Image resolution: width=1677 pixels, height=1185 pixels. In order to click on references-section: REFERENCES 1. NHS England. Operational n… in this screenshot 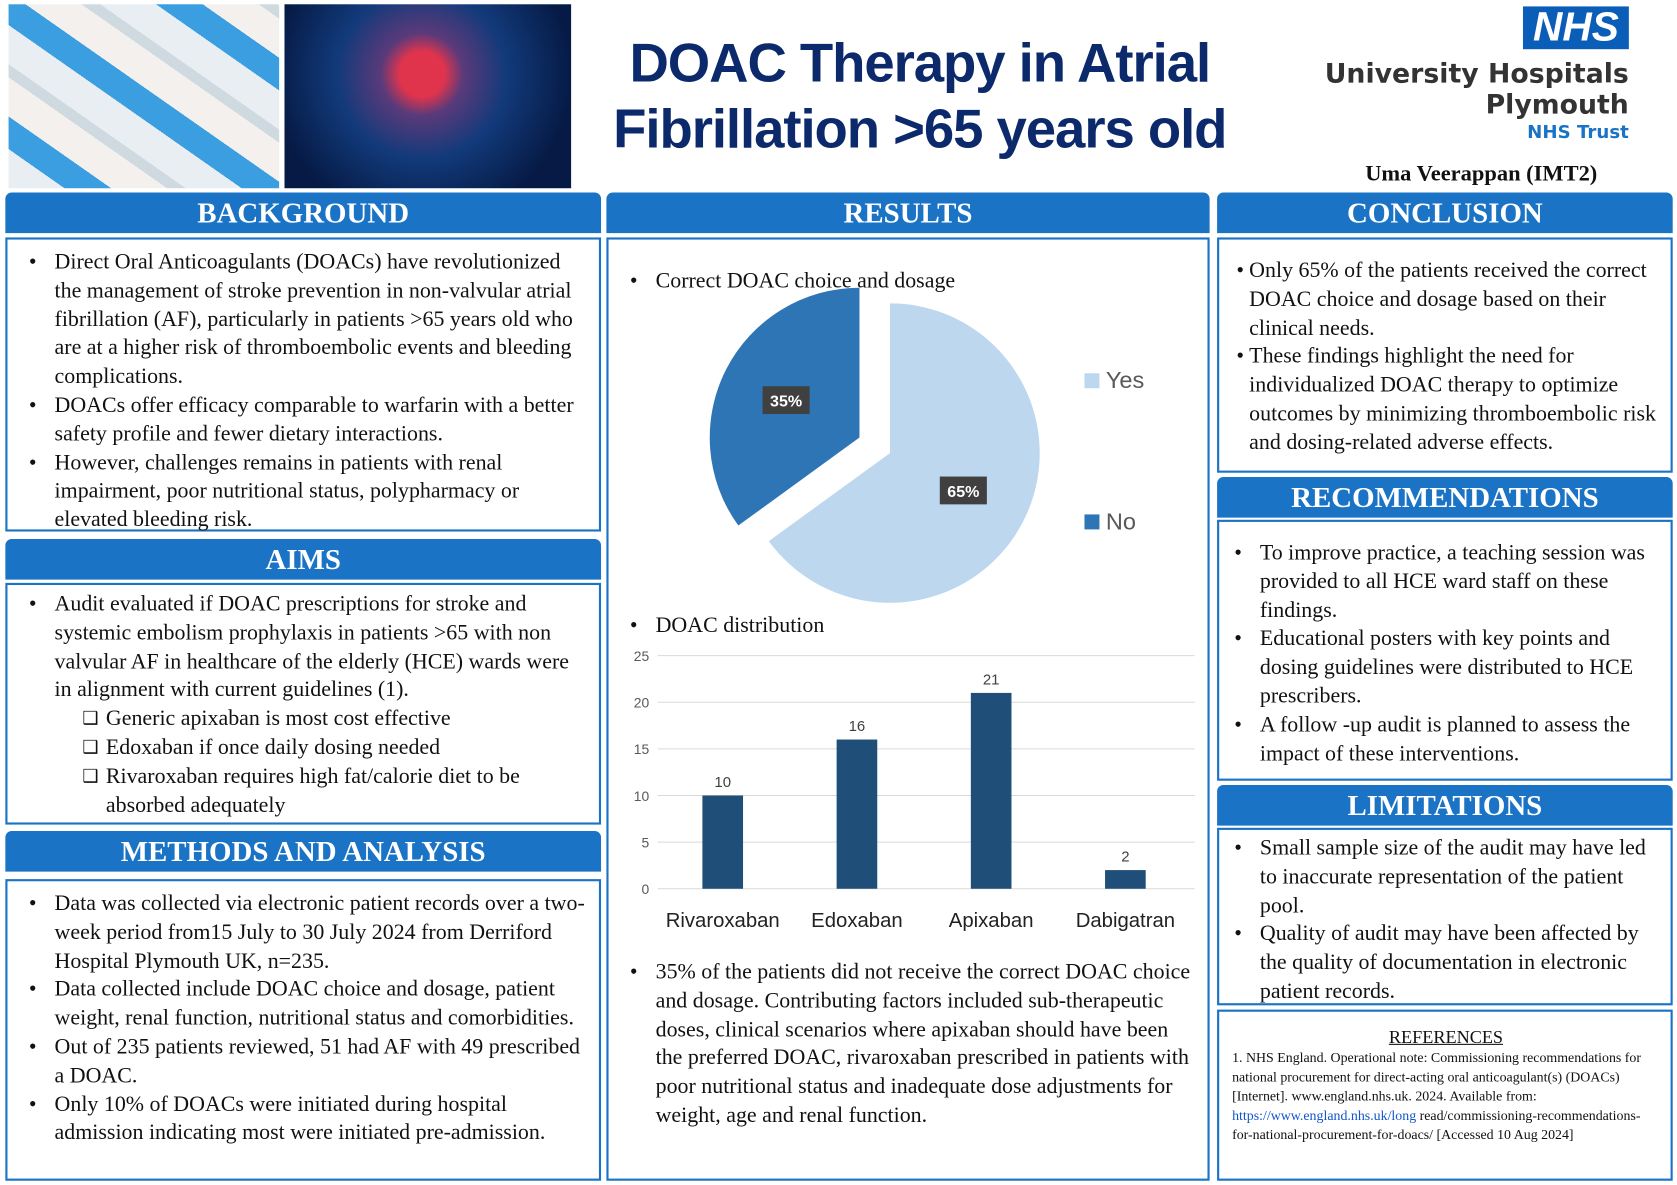, I will do `click(1445, 1095)`.